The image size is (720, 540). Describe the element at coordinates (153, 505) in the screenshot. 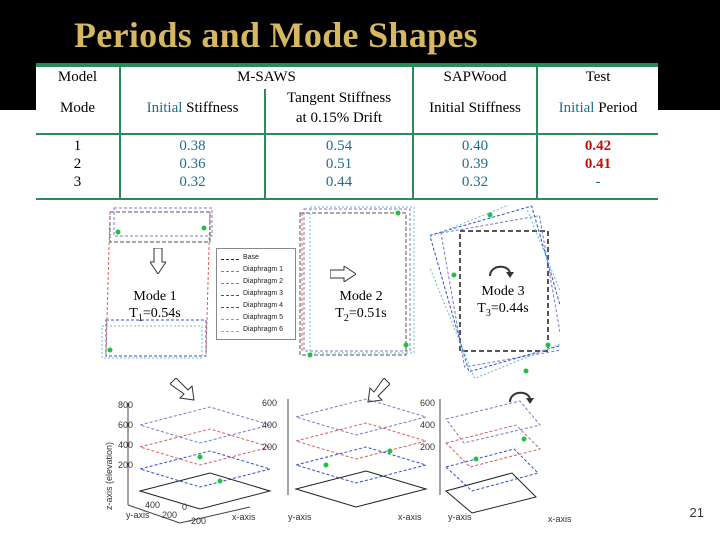

I see `xy-tick: 400` at that location.